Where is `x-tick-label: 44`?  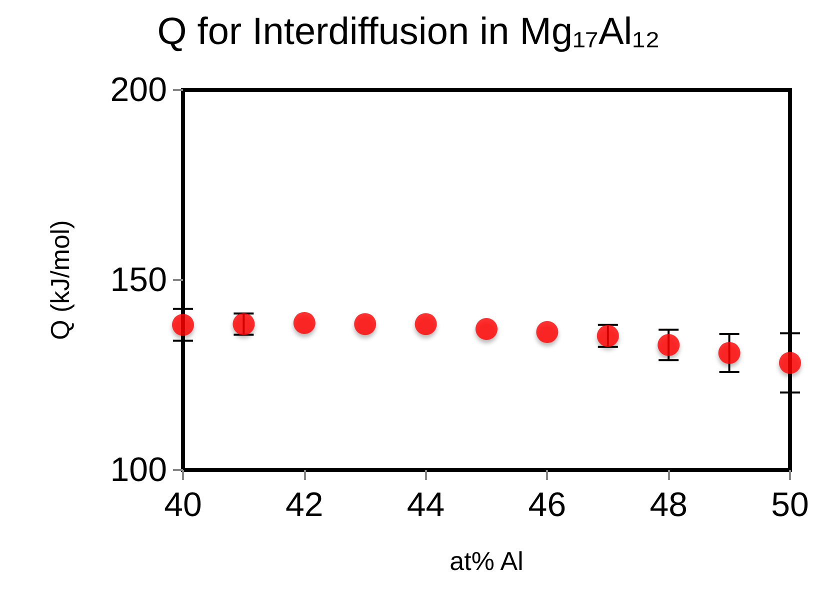
x-tick-label: 44 is located at coordinates (425, 505).